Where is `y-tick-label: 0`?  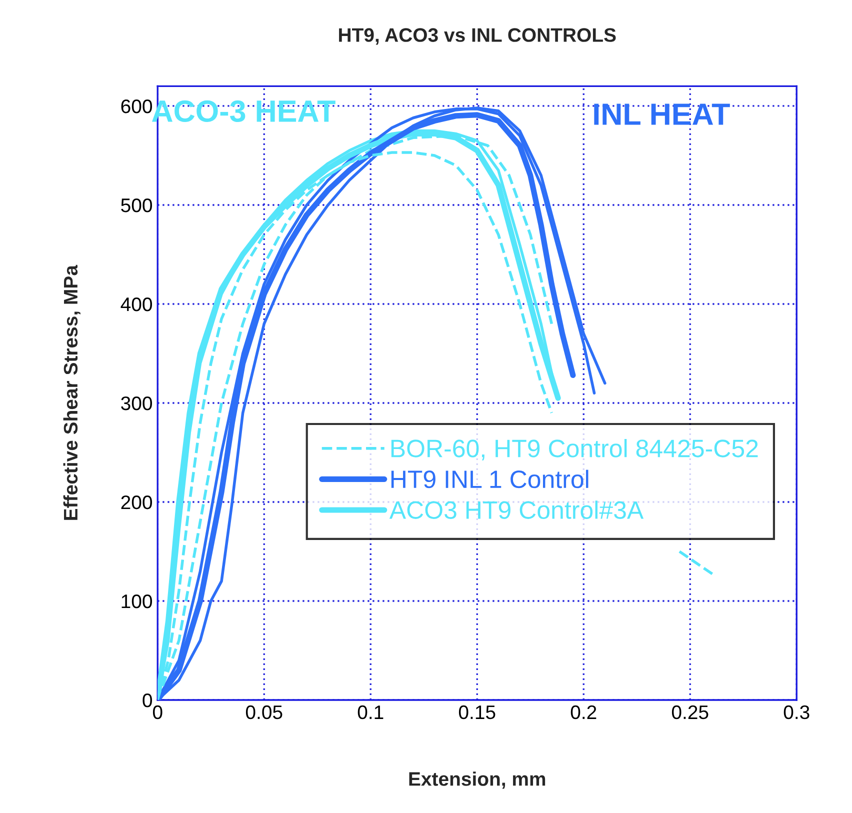
y-tick-label: 0 is located at coordinates (147, 700).